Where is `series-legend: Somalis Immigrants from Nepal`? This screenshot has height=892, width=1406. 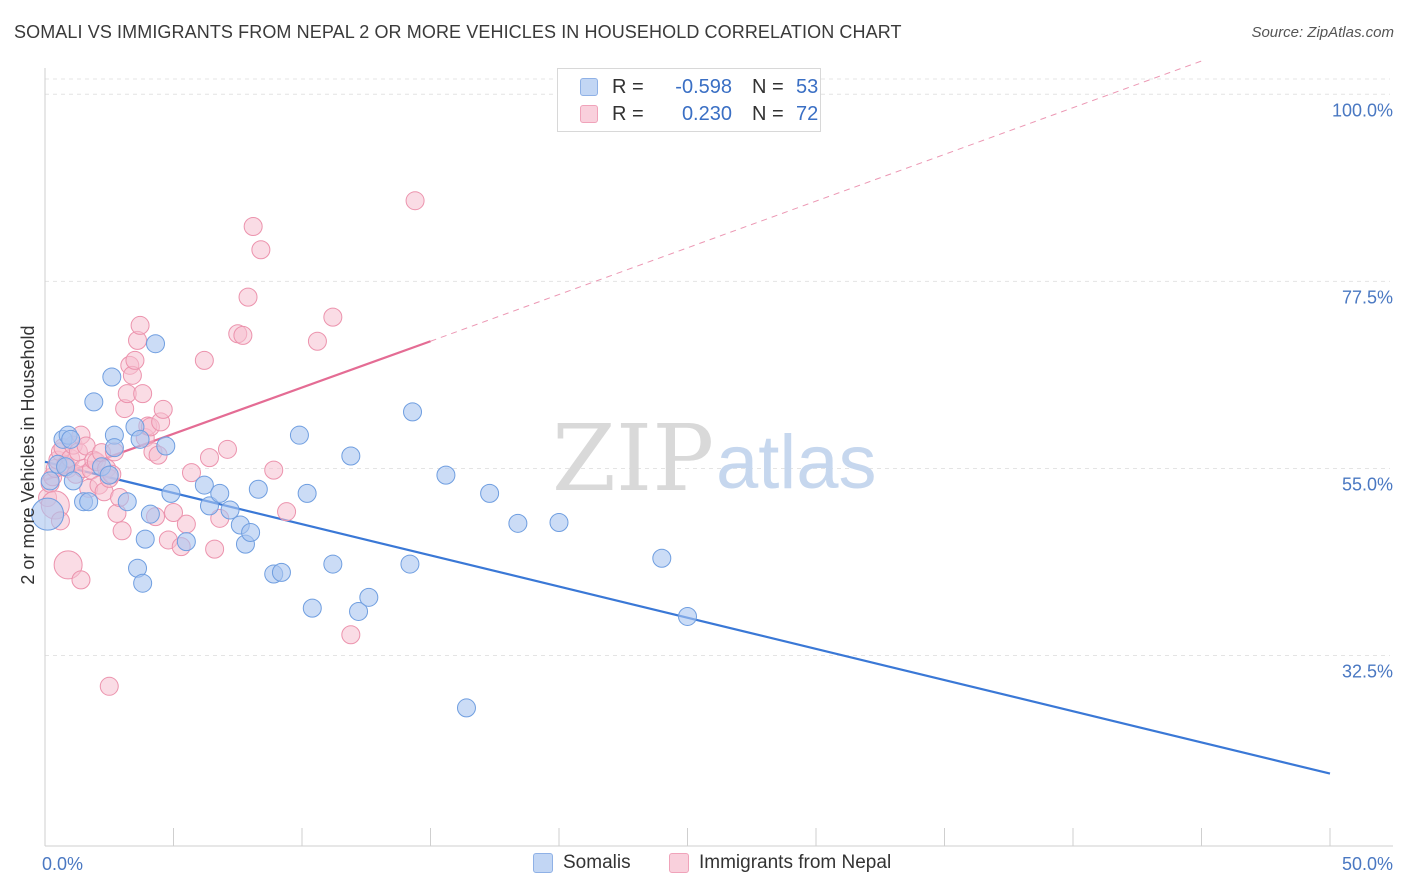
series-legend: Somalis Immigrants from Nepal is located at coordinates (703, 865).